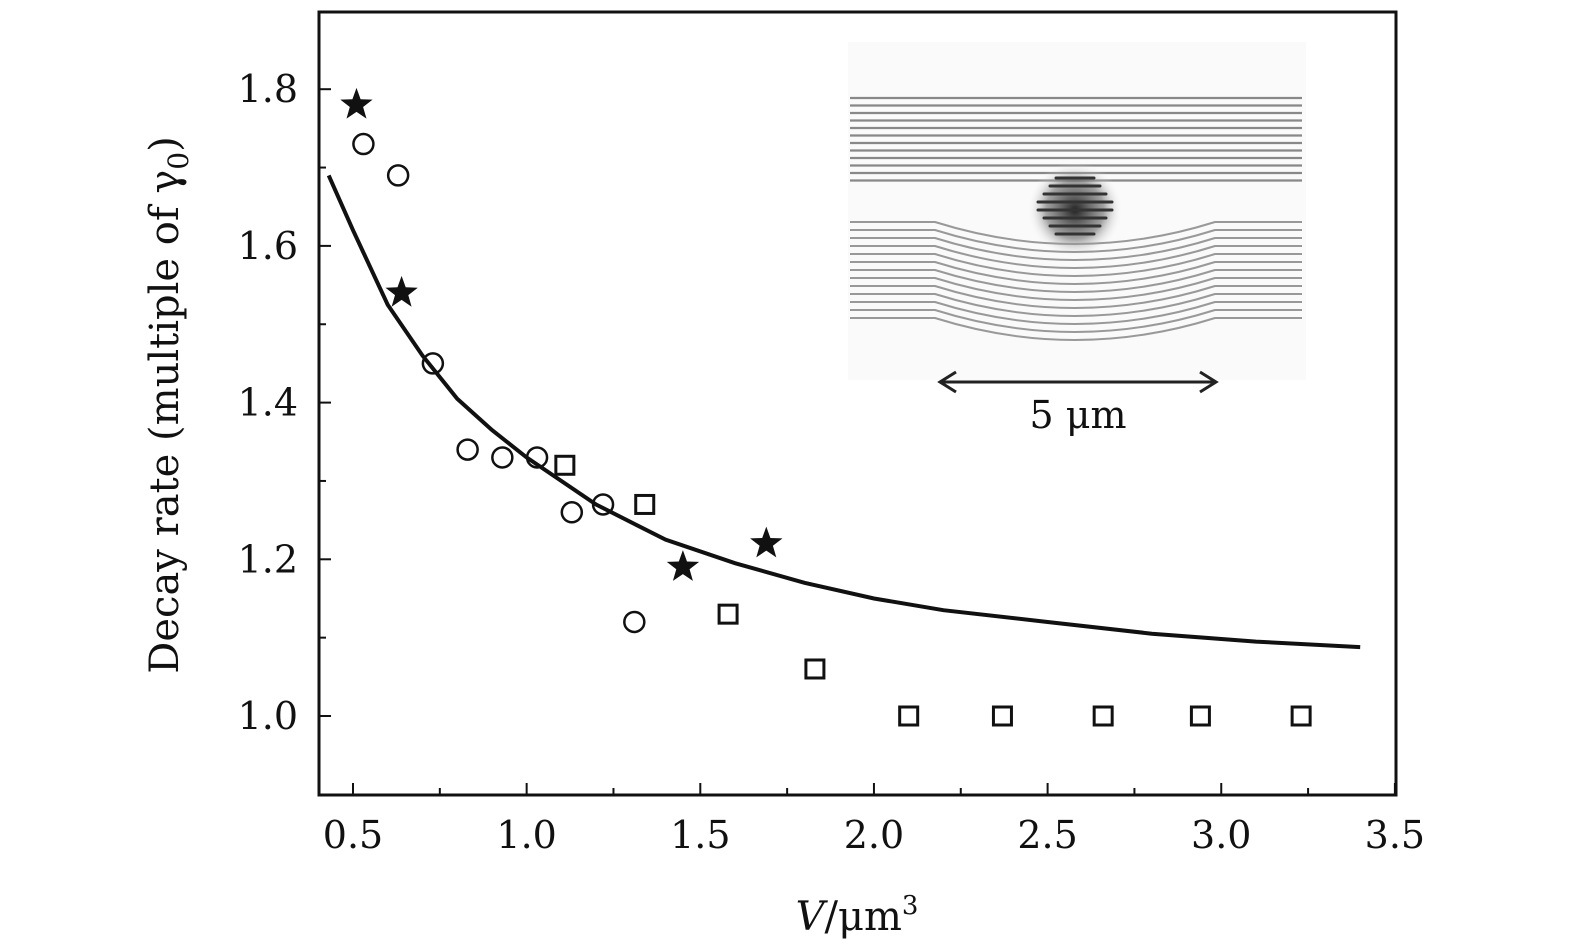  What do you see at coordinates (268, 559) in the screenshot?
I see `y-tick-label: 1.2` at bounding box center [268, 559].